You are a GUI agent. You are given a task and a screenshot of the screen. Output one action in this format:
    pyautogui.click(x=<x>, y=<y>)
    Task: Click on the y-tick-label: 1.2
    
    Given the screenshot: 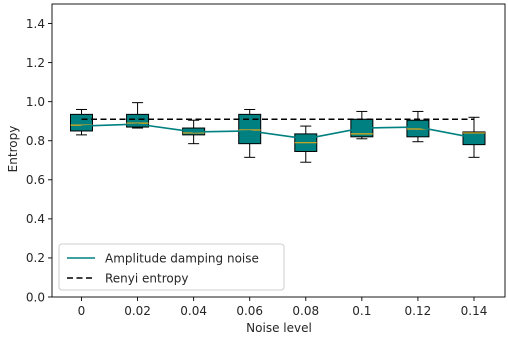 What is the action you would take?
    pyautogui.click(x=35, y=63)
    